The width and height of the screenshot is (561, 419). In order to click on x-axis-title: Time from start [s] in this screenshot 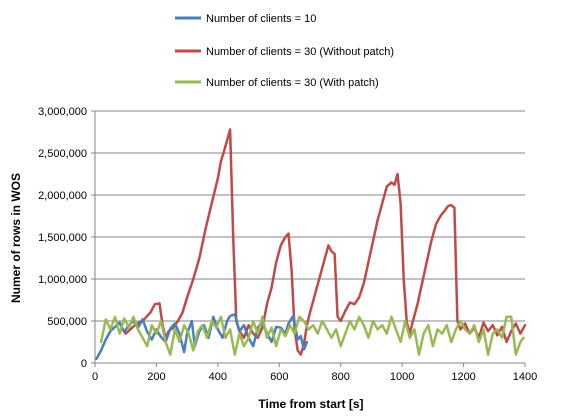, I will do `click(310, 404)`.